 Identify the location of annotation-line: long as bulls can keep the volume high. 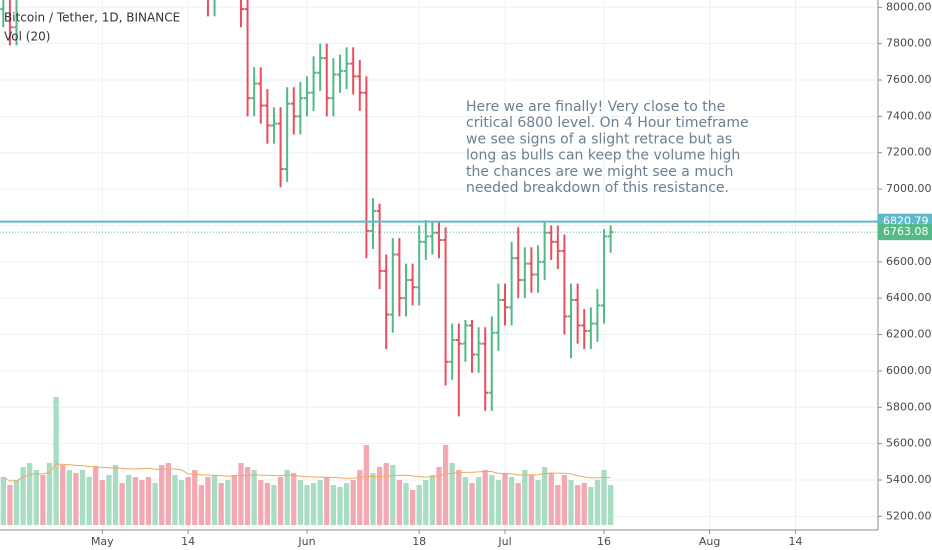
(603, 156).